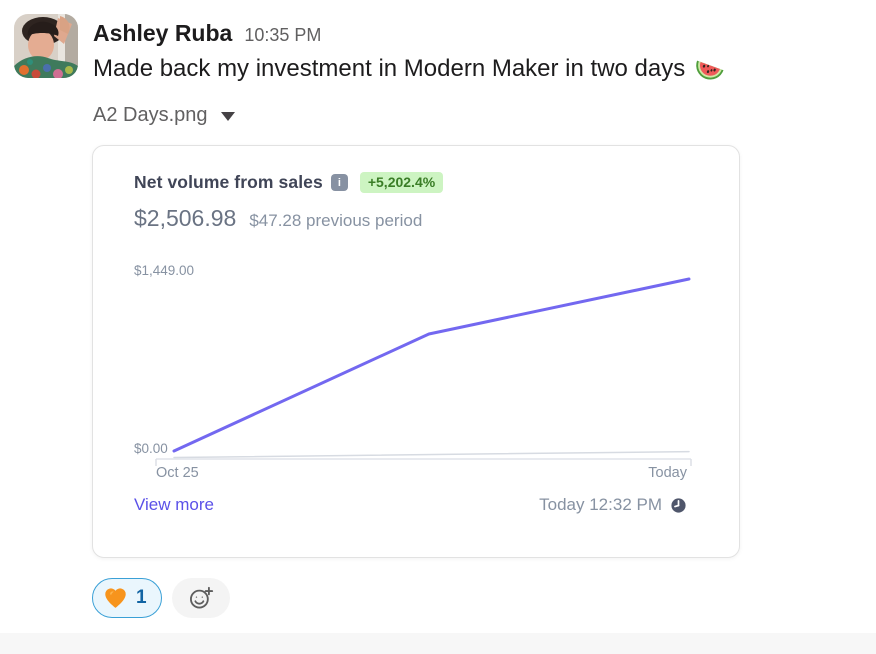 This screenshot has width=876, height=654. I want to click on avatar, so click(46, 46).